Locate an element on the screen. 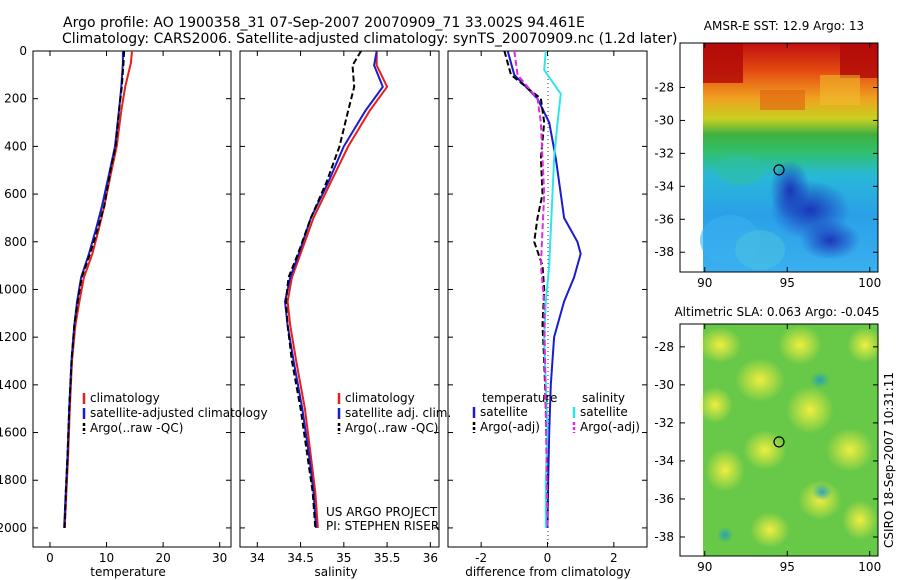 The image size is (900, 580). series-line-satellite-adjusted-climatology is located at coordinates (93, 289).